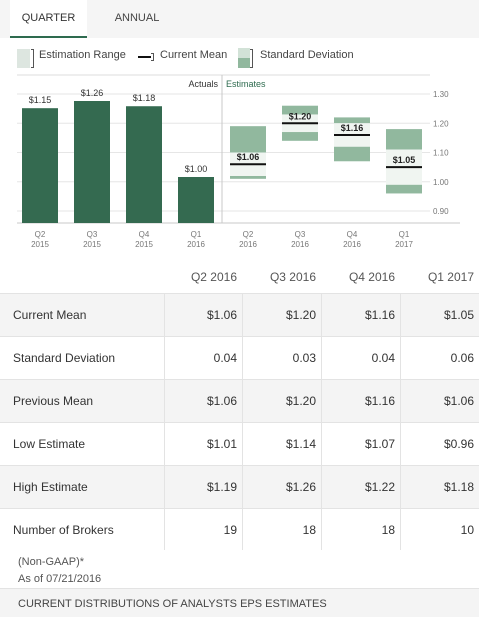  I want to click on y-axis-labels: 1.30 1.20 1.10 1.00 0.90, so click(441, 153).